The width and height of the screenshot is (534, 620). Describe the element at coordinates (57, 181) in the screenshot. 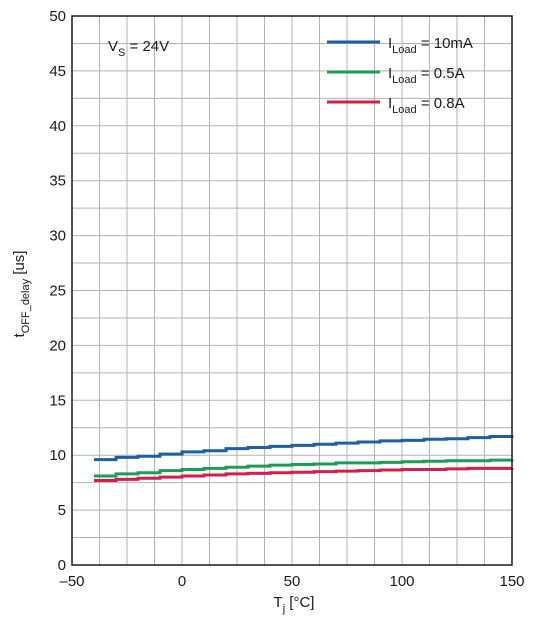

I see `y-tick-label: 35` at that location.